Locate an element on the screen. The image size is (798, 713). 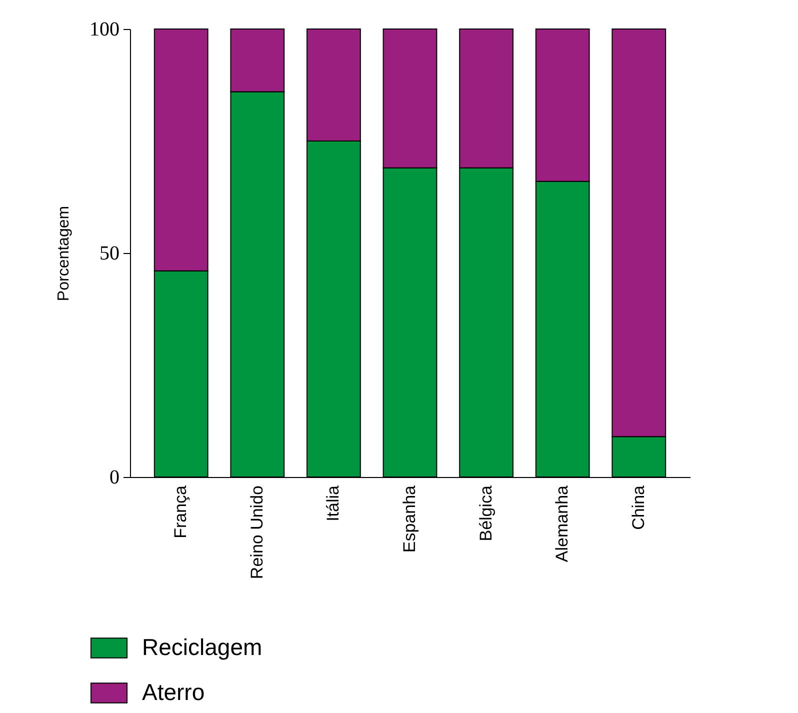
y-tick-label: 100 is located at coordinates (105, 29).